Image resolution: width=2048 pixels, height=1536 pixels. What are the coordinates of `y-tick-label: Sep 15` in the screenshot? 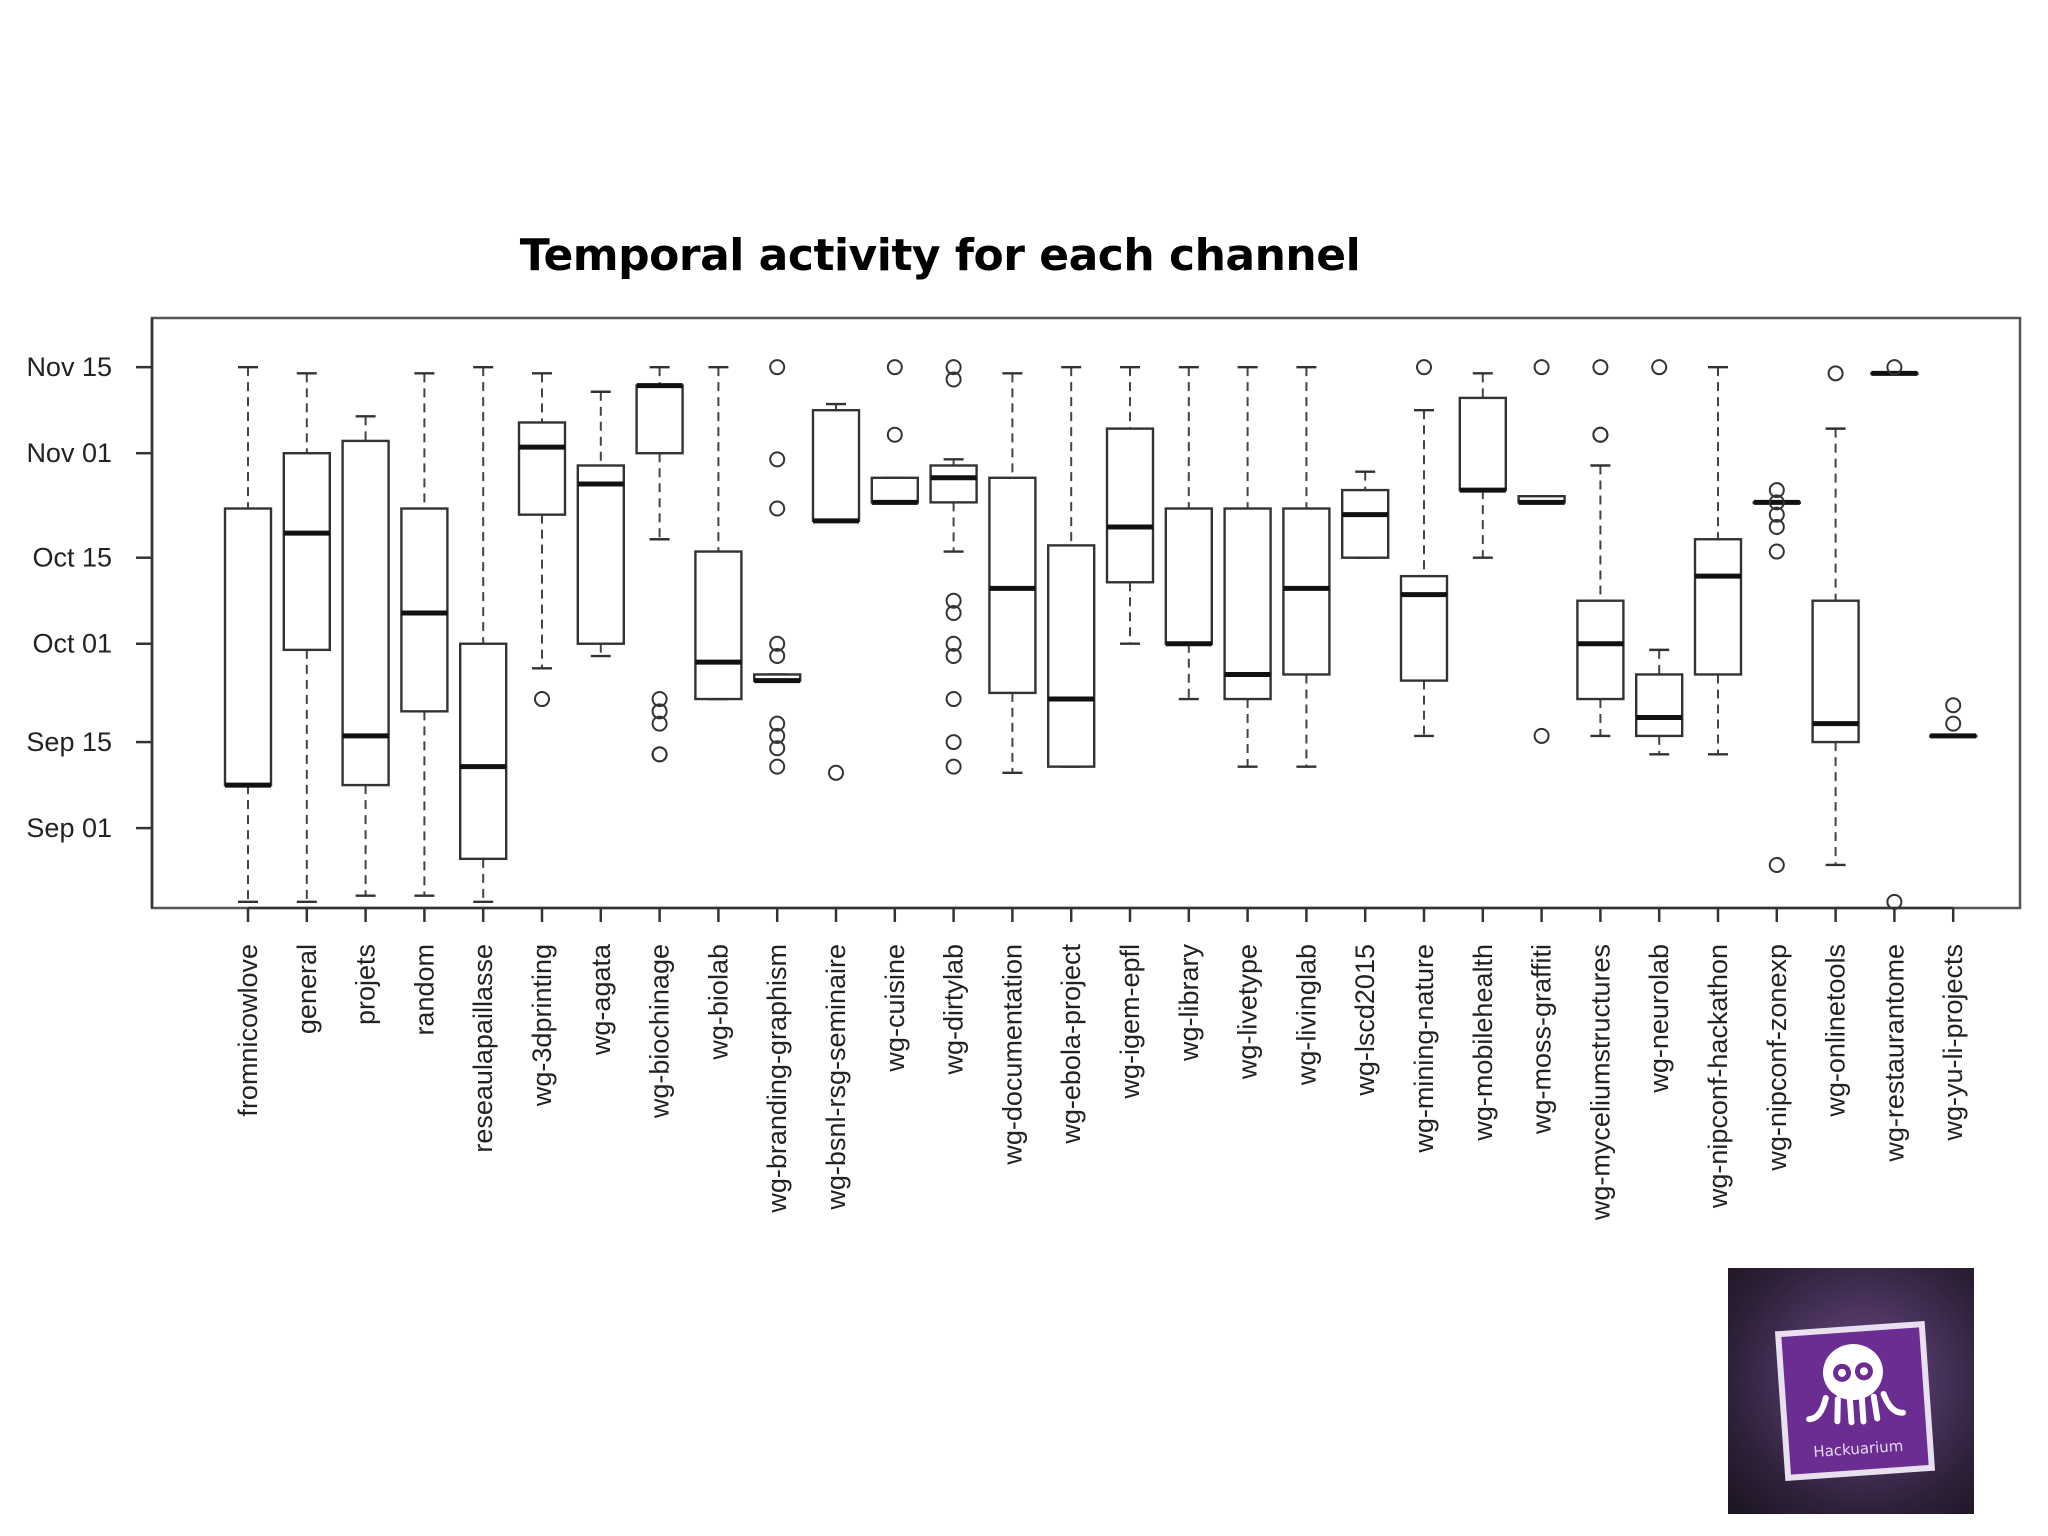 It's located at (69, 742).